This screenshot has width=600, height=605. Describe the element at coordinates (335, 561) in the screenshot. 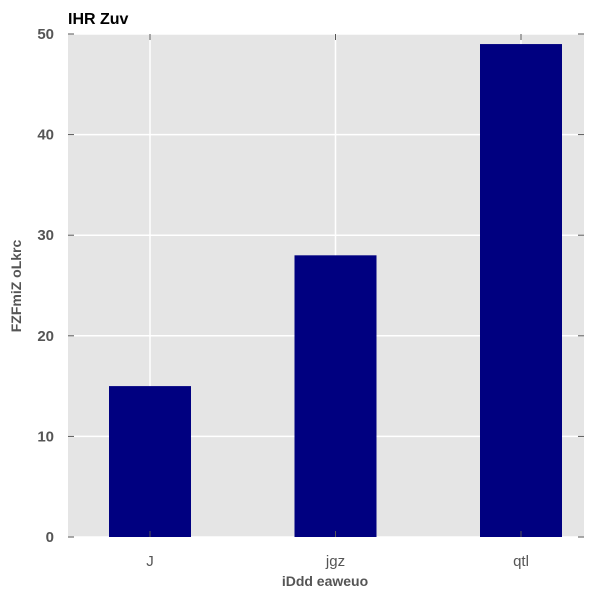

I see `x-tick-label: jgz` at that location.